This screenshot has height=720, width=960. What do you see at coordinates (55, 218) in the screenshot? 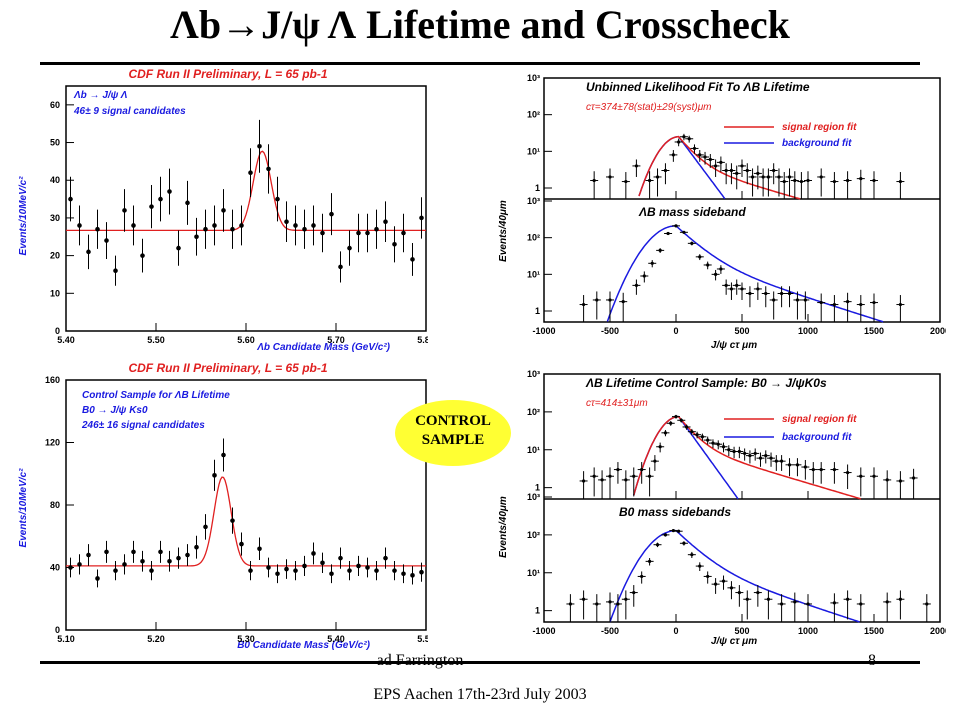
I see `y-tick-label: 30` at bounding box center [55, 218].